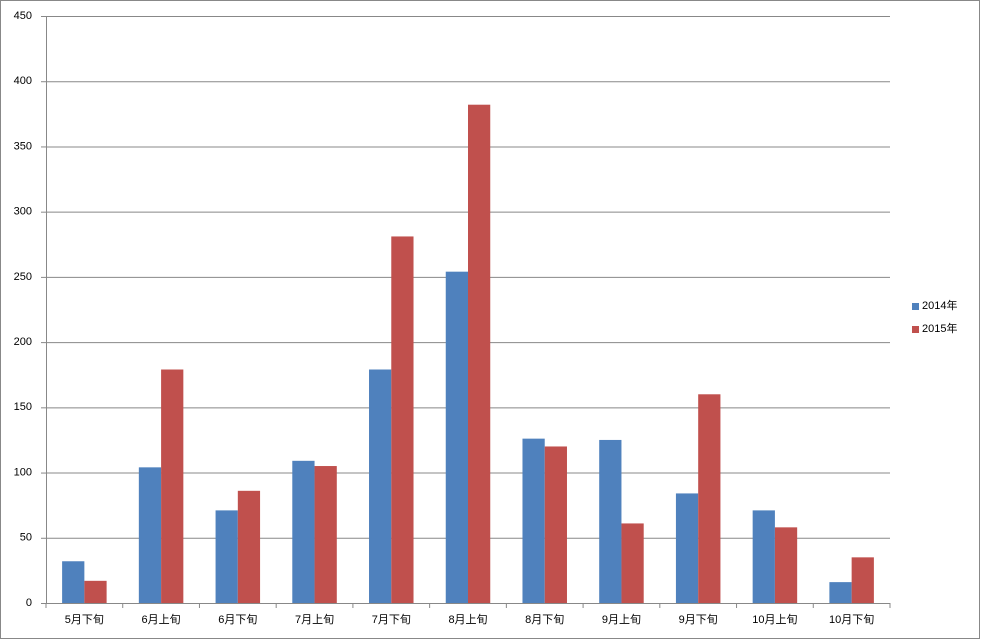  Describe the element at coordinates (23, 146) in the screenshot. I see `y-tick-label: 350` at that location.